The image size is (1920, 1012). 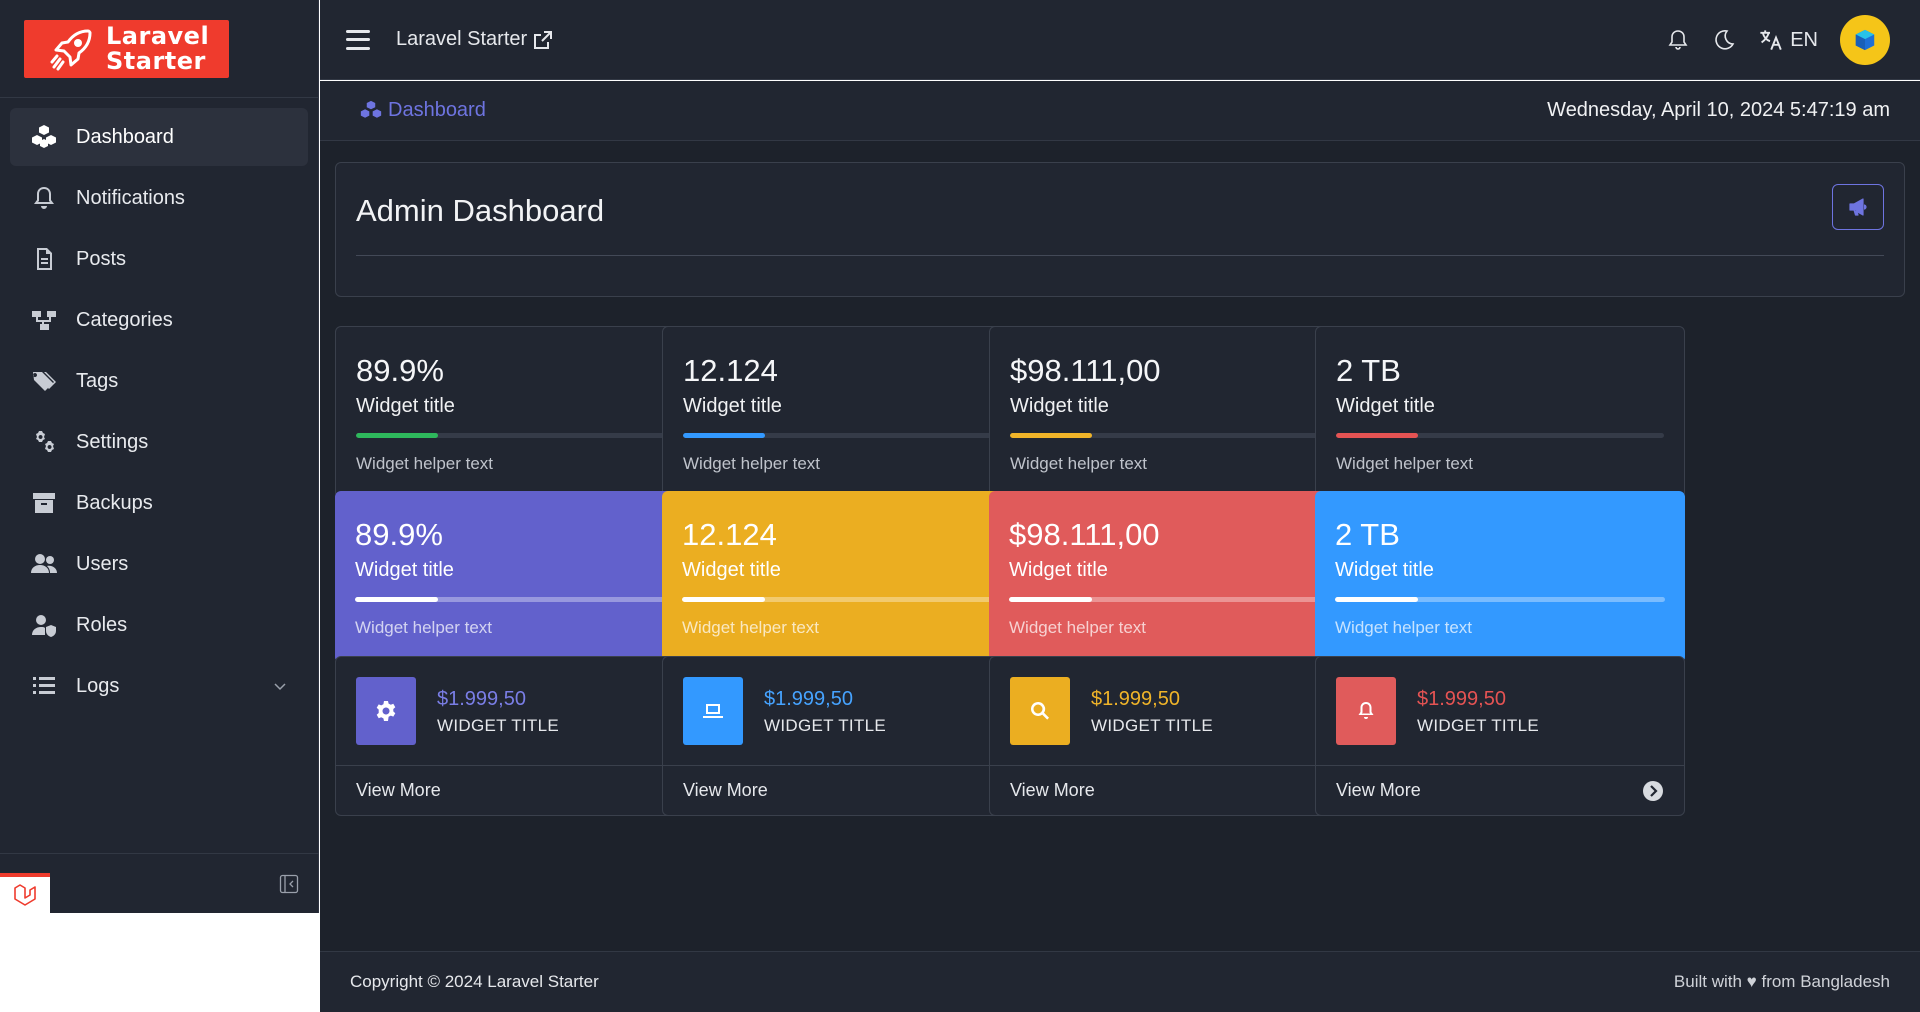 What do you see at coordinates (399, 534) in the screenshot?
I see `stat-value: 89.9%` at bounding box center [399, 534].